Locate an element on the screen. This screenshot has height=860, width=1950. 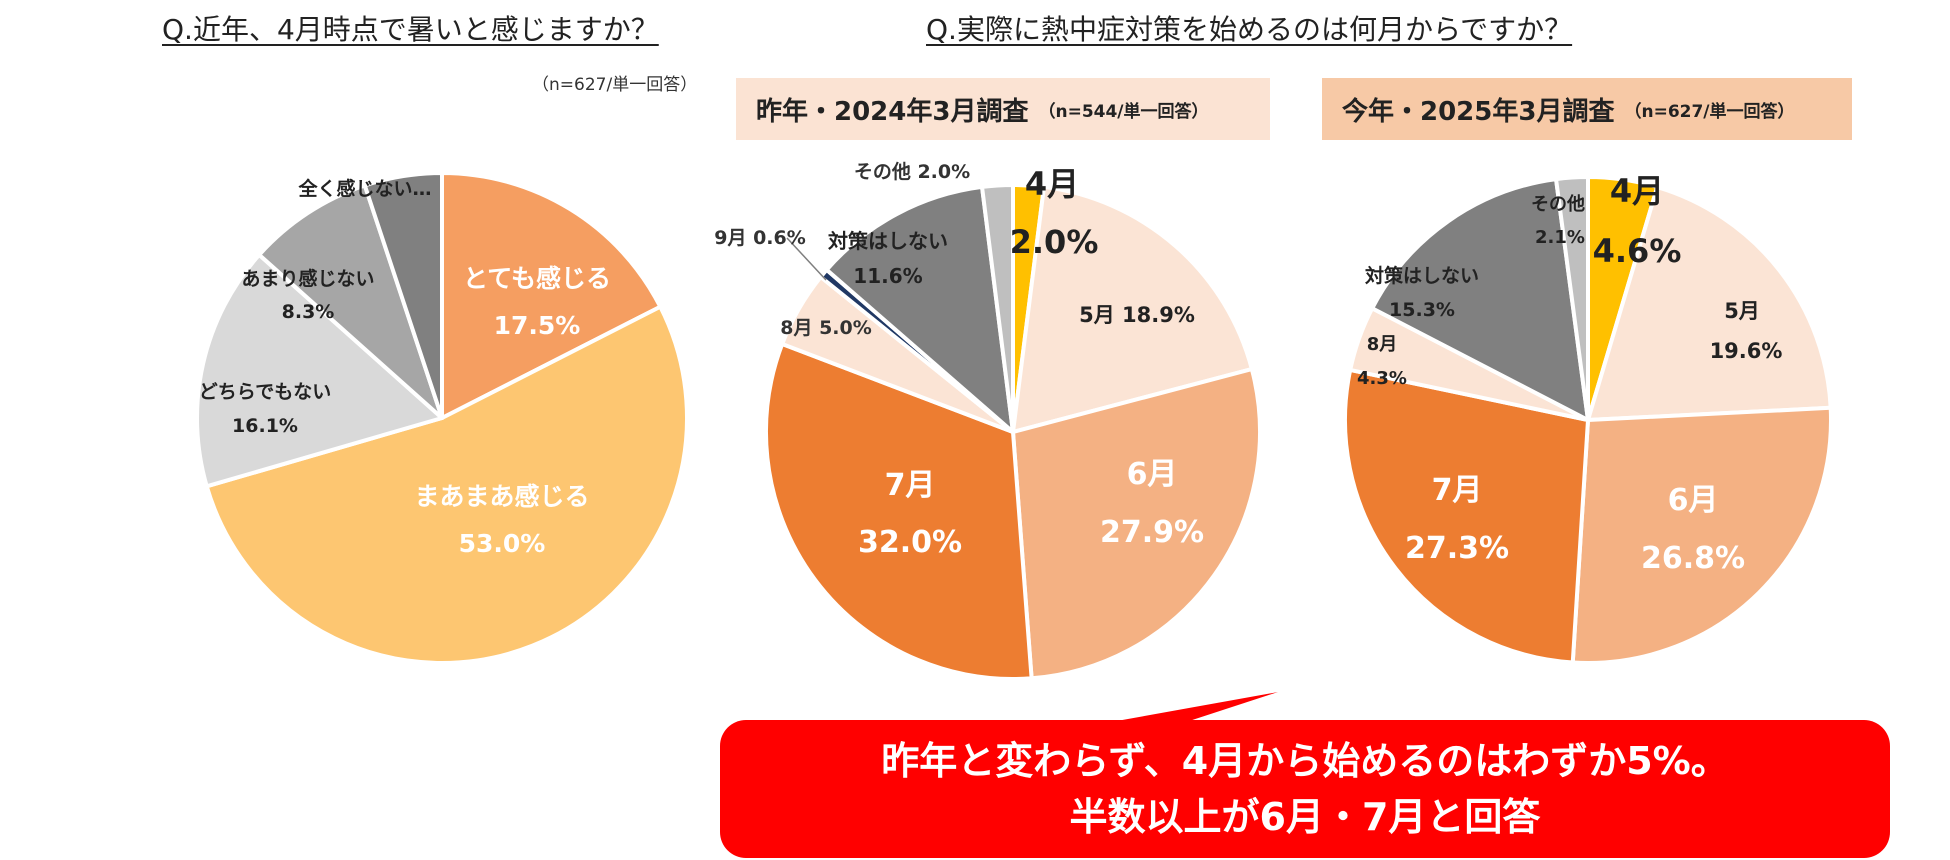
survey-header-2025: 今年・2025年3月調査 （n=627/単一回答） is located at coordinates (1587, 109).